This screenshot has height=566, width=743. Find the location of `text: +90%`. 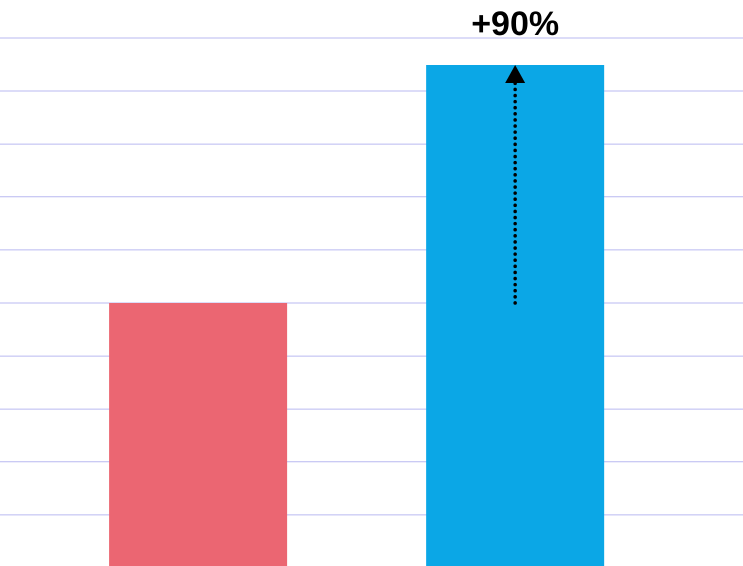

text: +90% is located at coordinates (515, 24).